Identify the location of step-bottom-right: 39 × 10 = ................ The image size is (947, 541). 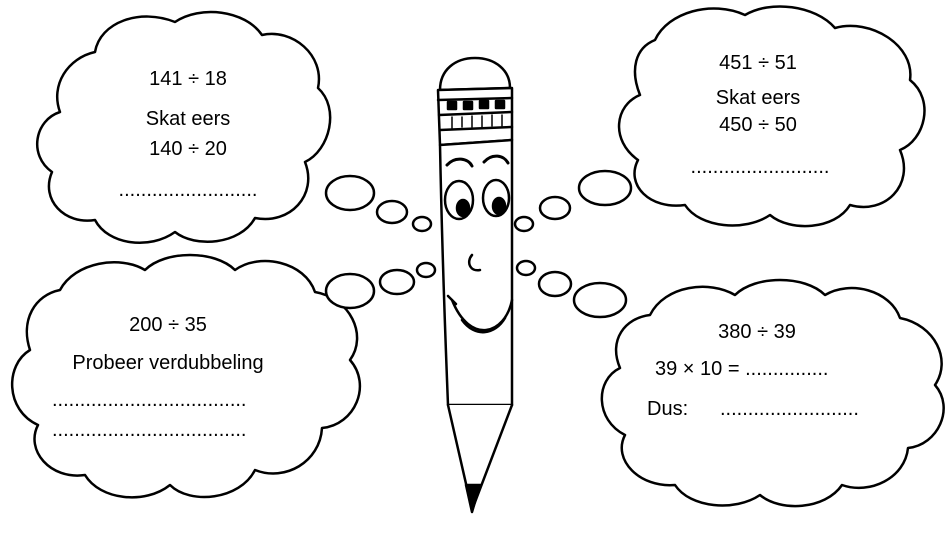
(742, 369).